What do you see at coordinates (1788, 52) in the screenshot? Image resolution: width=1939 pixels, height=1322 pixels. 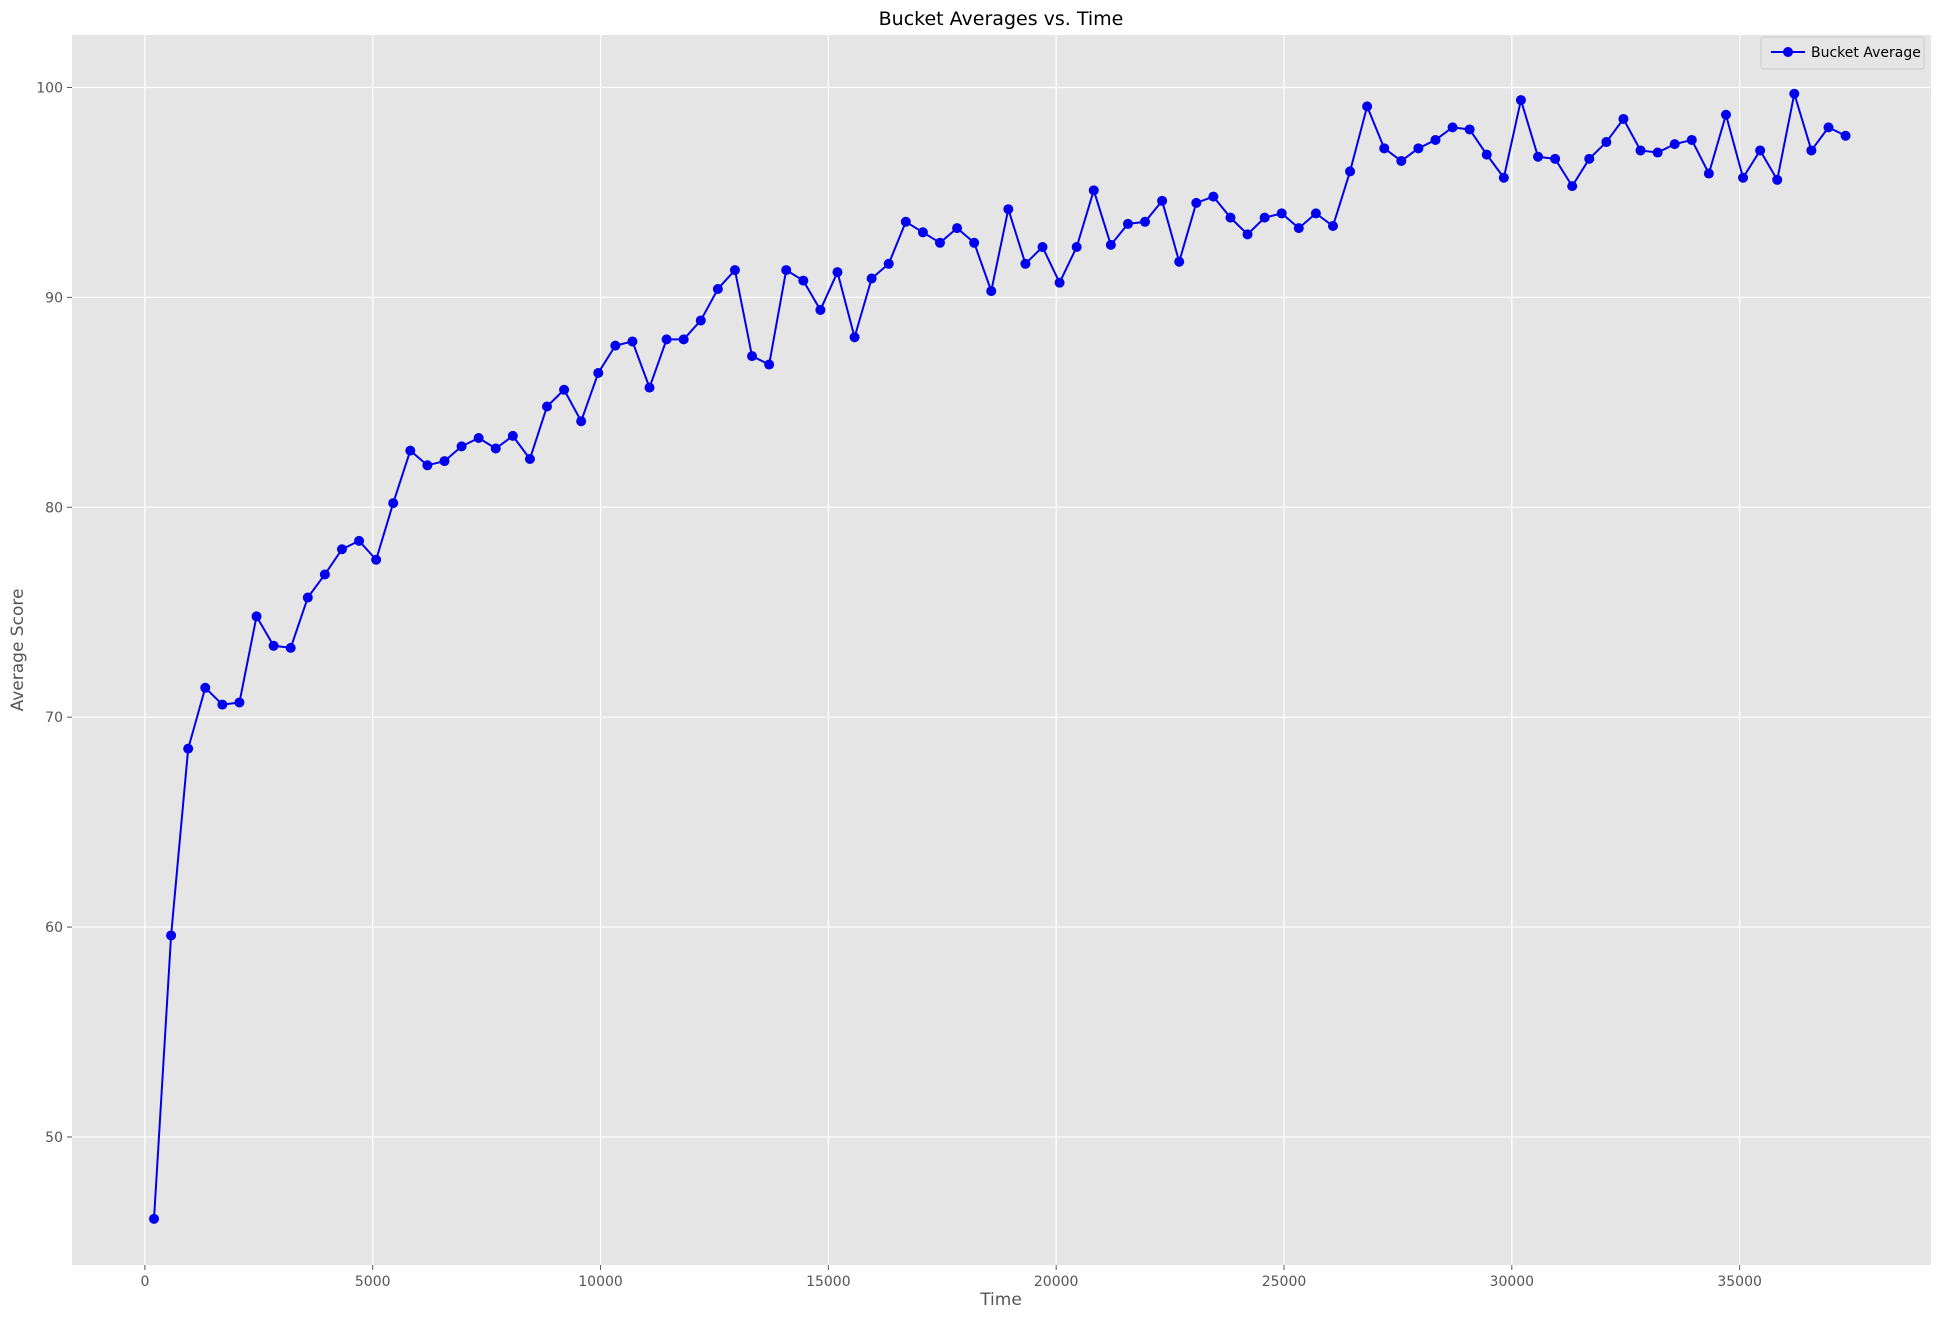 I see `legend-marker-swatch` at bounding box center [1788, 52].